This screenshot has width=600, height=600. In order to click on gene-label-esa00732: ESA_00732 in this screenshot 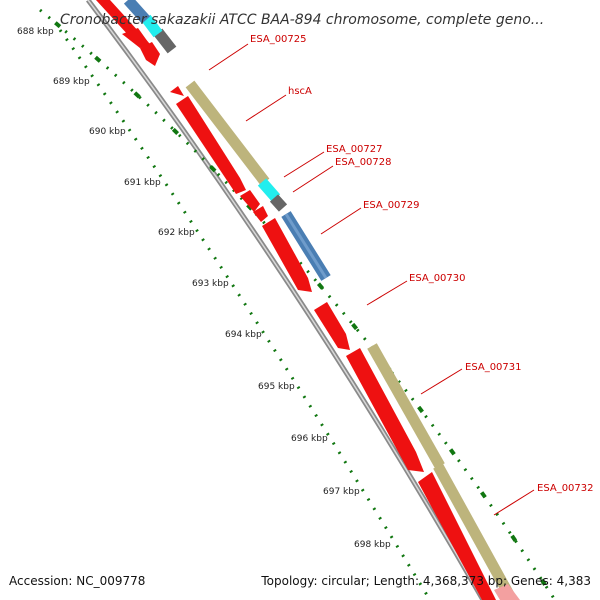, I will do `click(565, 488)`.